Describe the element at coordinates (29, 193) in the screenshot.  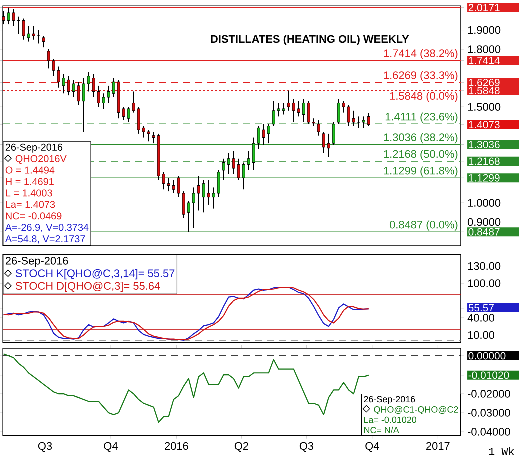
I see `annotation: L = 1.4003` at that location.